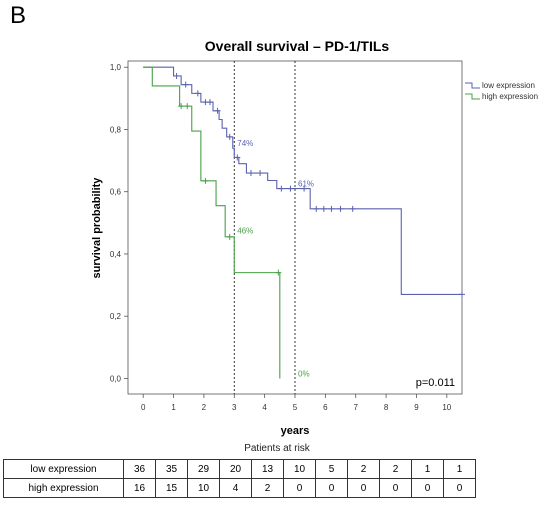  I want to click on x-tick-label: 7, so click(356, 407).